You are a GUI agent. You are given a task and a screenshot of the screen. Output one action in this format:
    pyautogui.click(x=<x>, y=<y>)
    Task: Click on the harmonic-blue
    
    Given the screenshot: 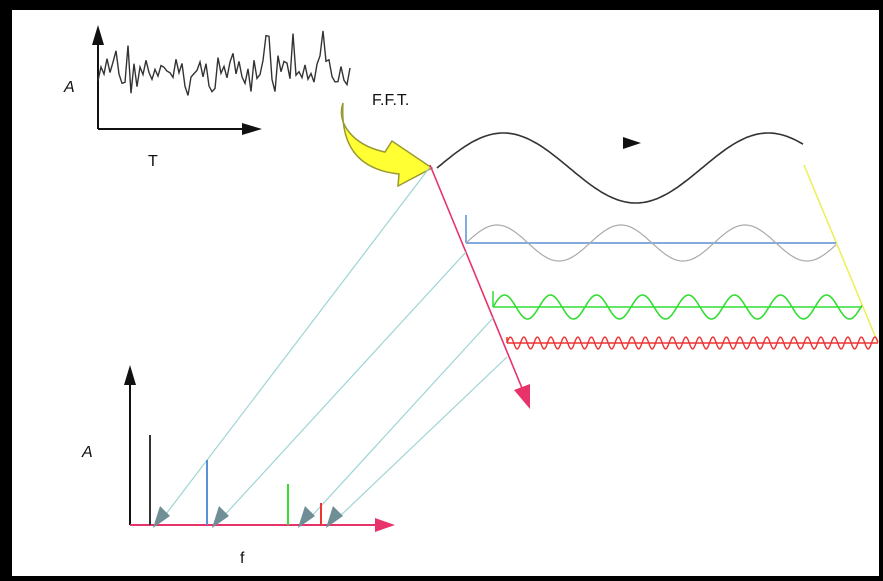 What is the action you would take?
    pyautogui.click(x=651, y=238)
    